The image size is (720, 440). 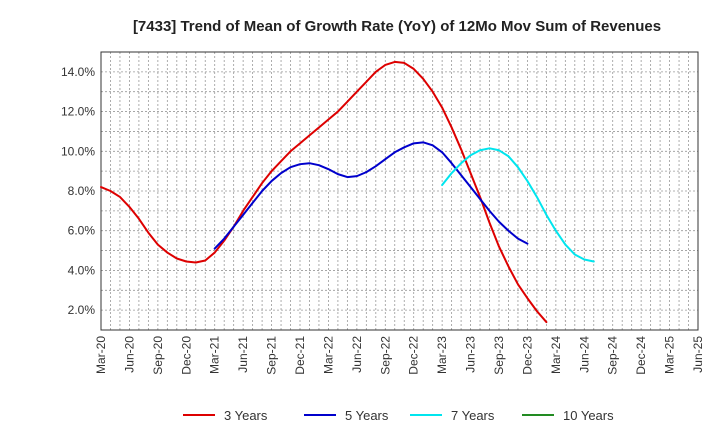 What do you see at coordinates (357, 354) in the screenshot?
I see `x-tick-label: Jun-22` at bounding box center [357, 354].